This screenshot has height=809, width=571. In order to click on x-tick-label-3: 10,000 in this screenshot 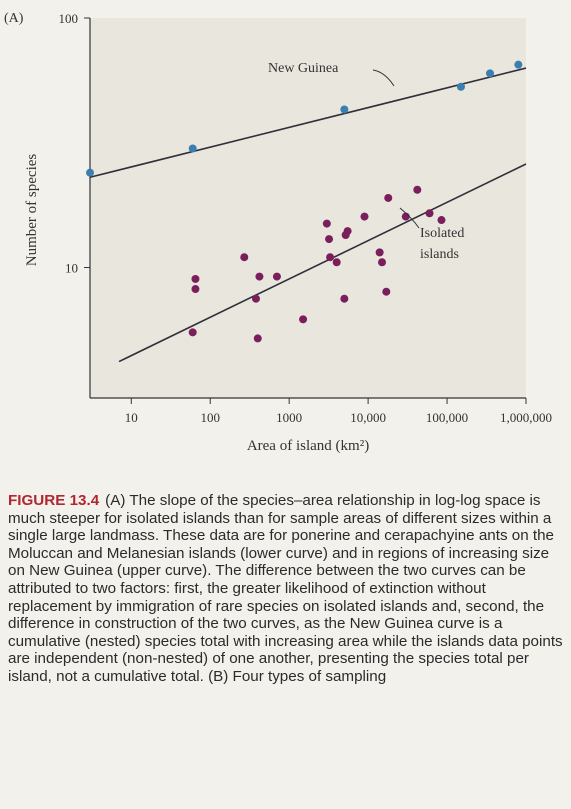, I will do `click(368, 417)`.